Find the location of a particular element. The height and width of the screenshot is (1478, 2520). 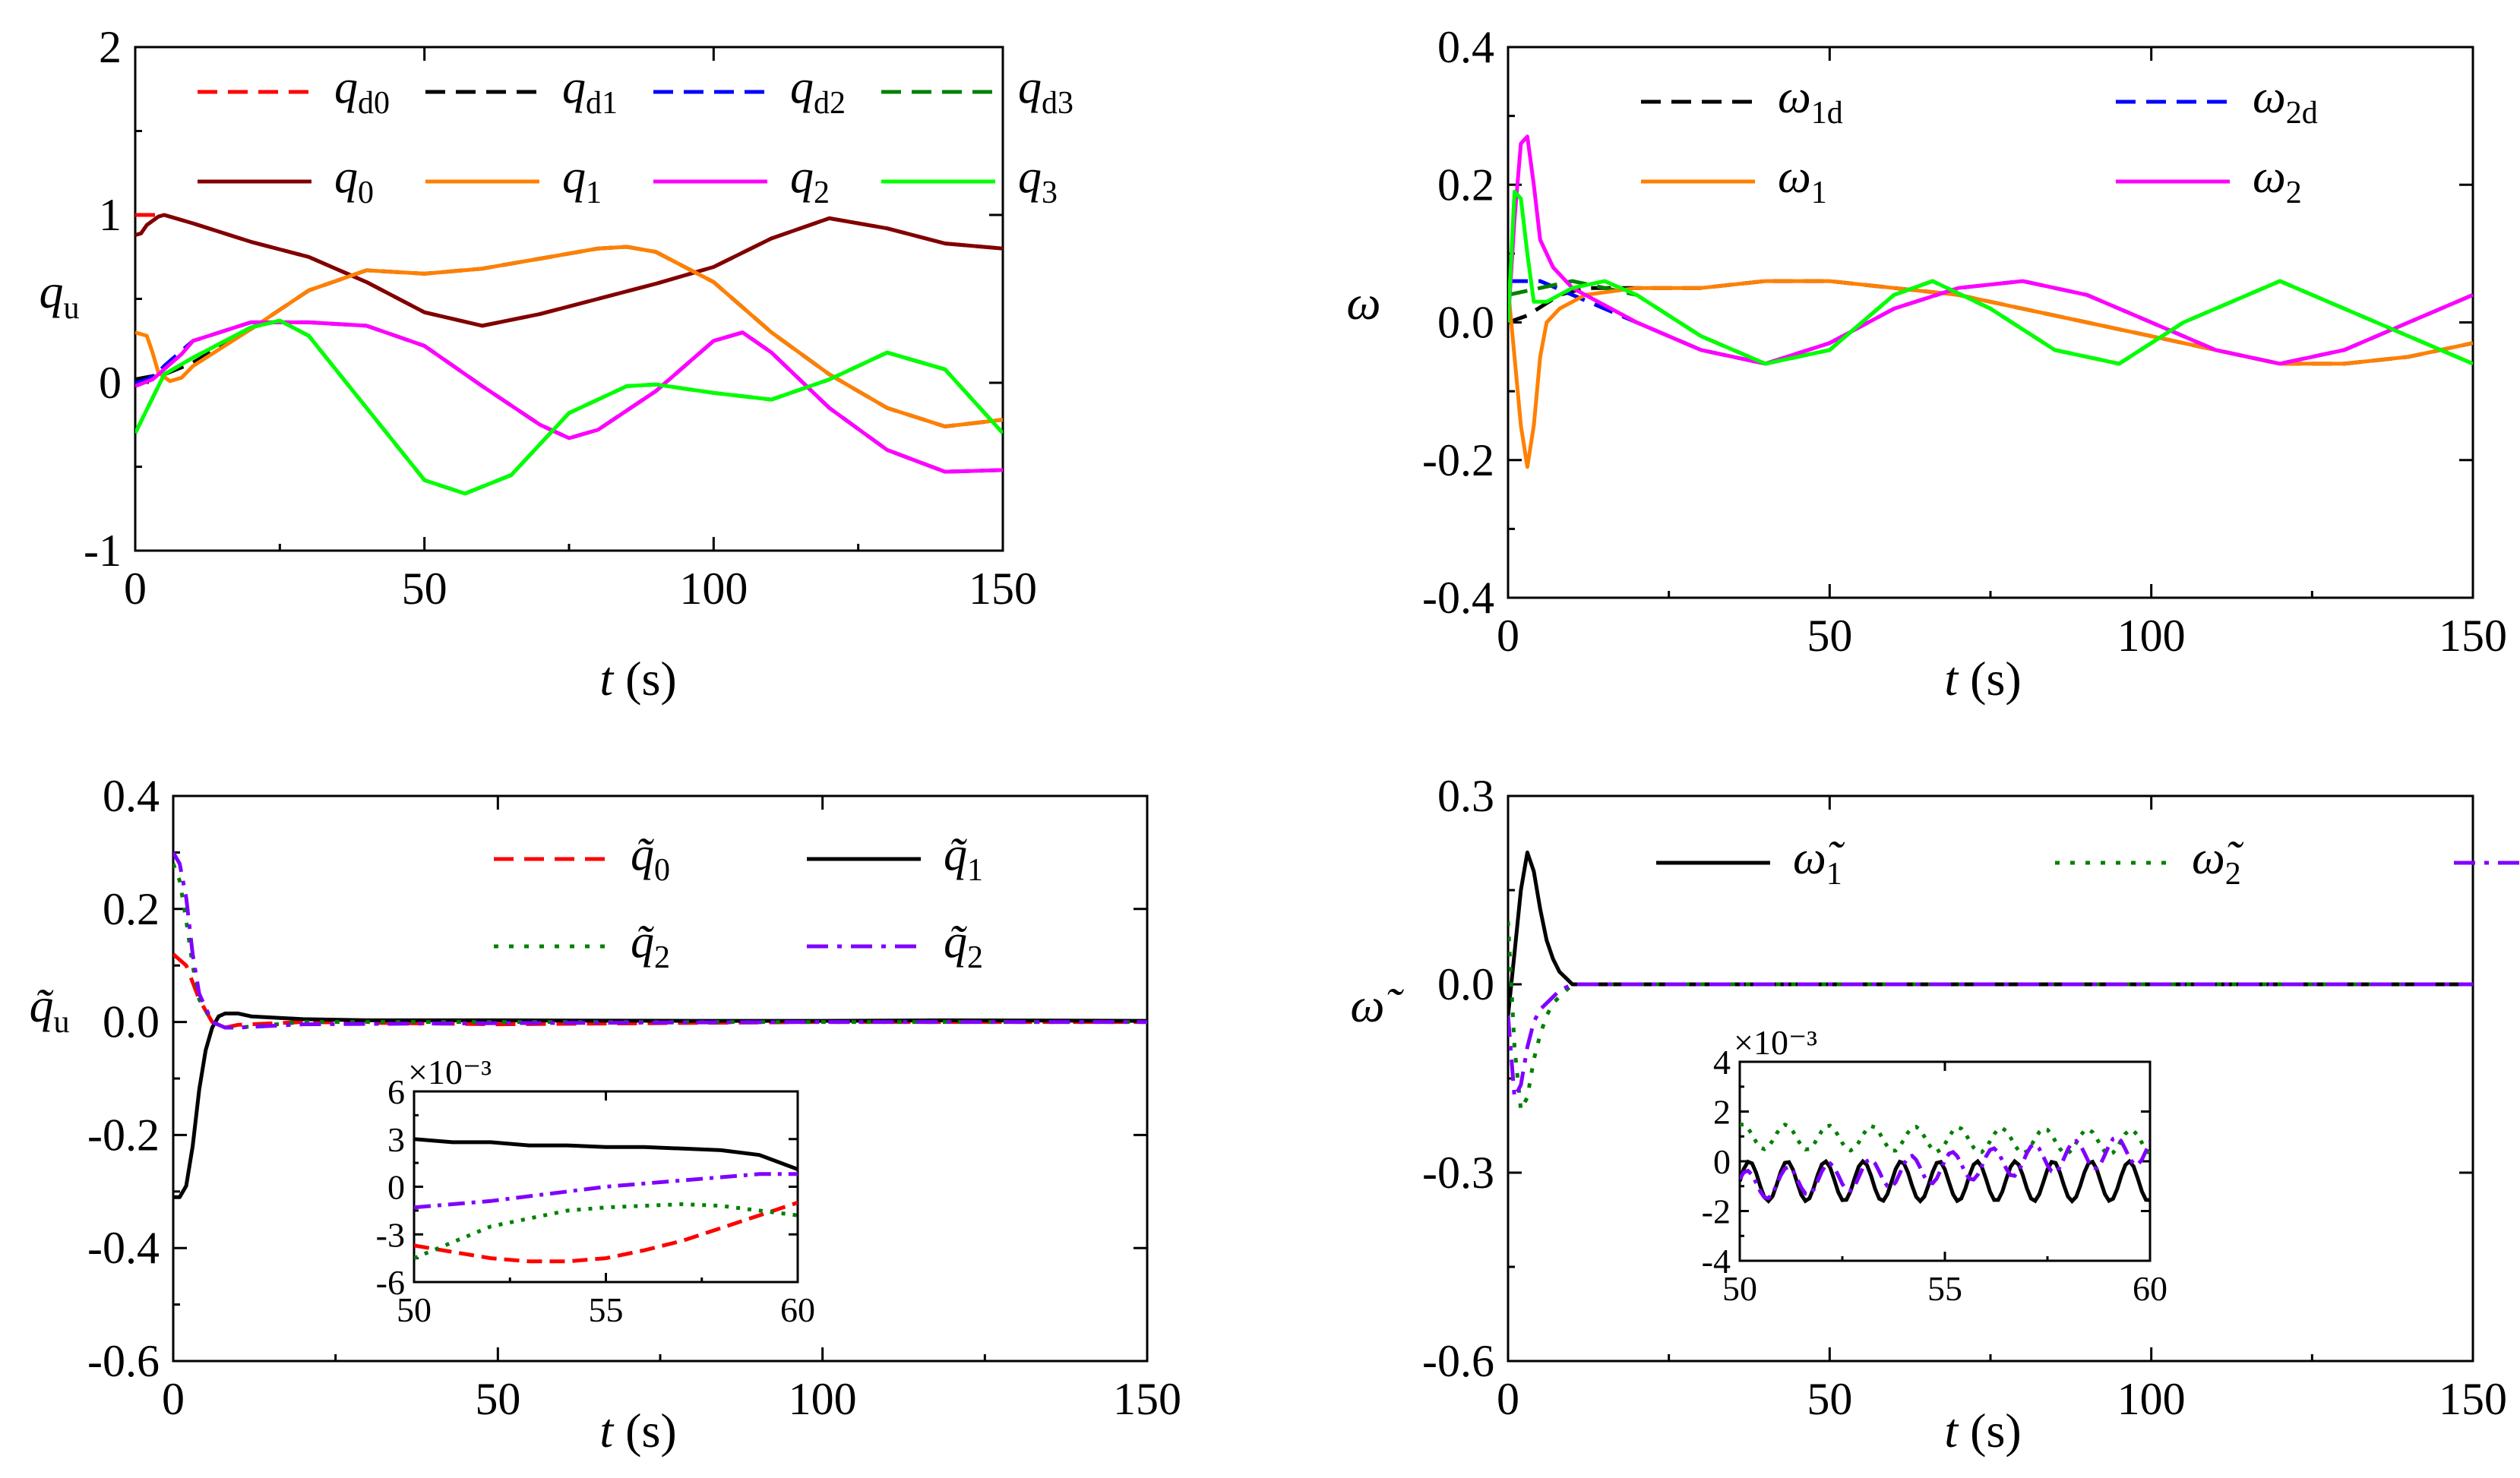

legend: ω̃1ω̃2ω̃3 is located at coordinates (2088, 862).